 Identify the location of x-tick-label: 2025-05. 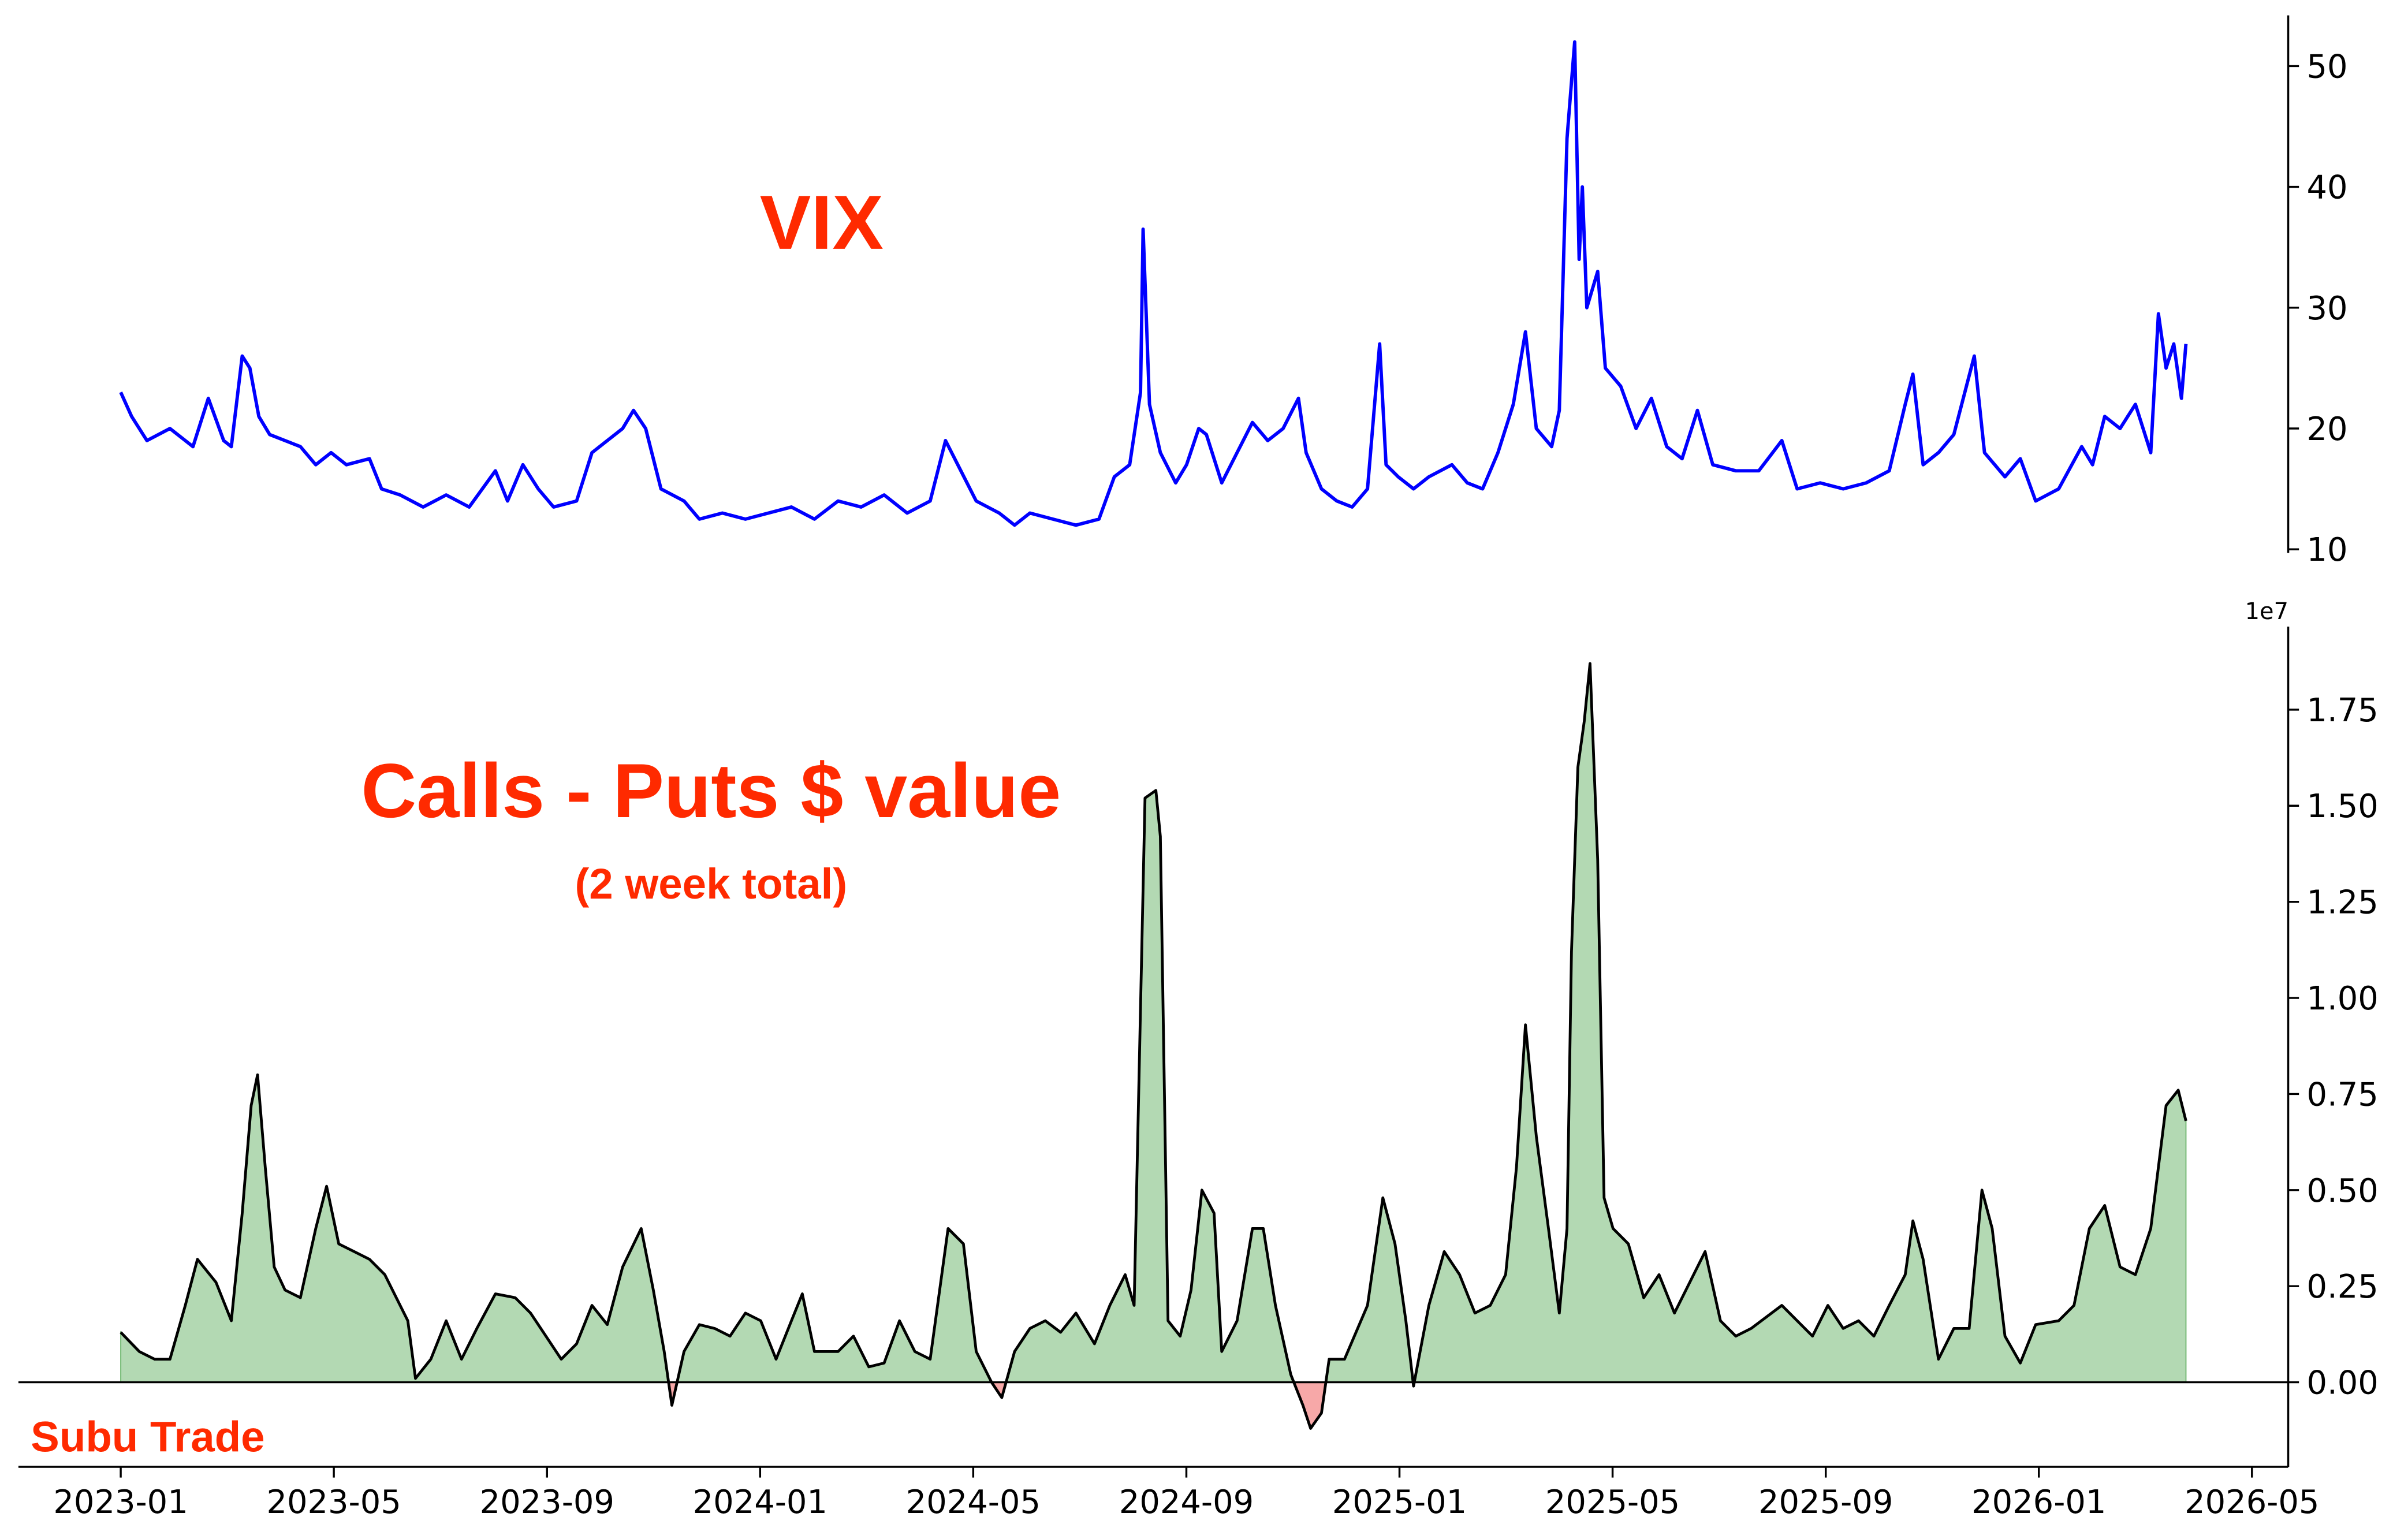
(1612, 1502).